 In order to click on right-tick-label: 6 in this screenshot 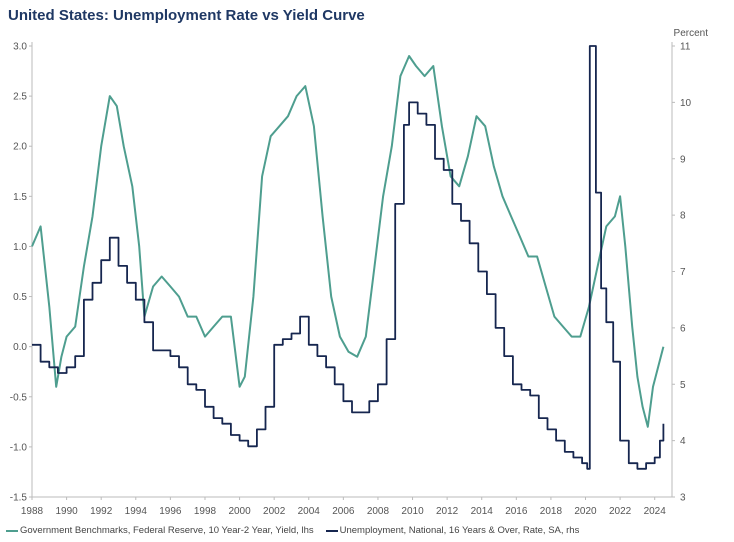, I will do `click(683, 328)`.